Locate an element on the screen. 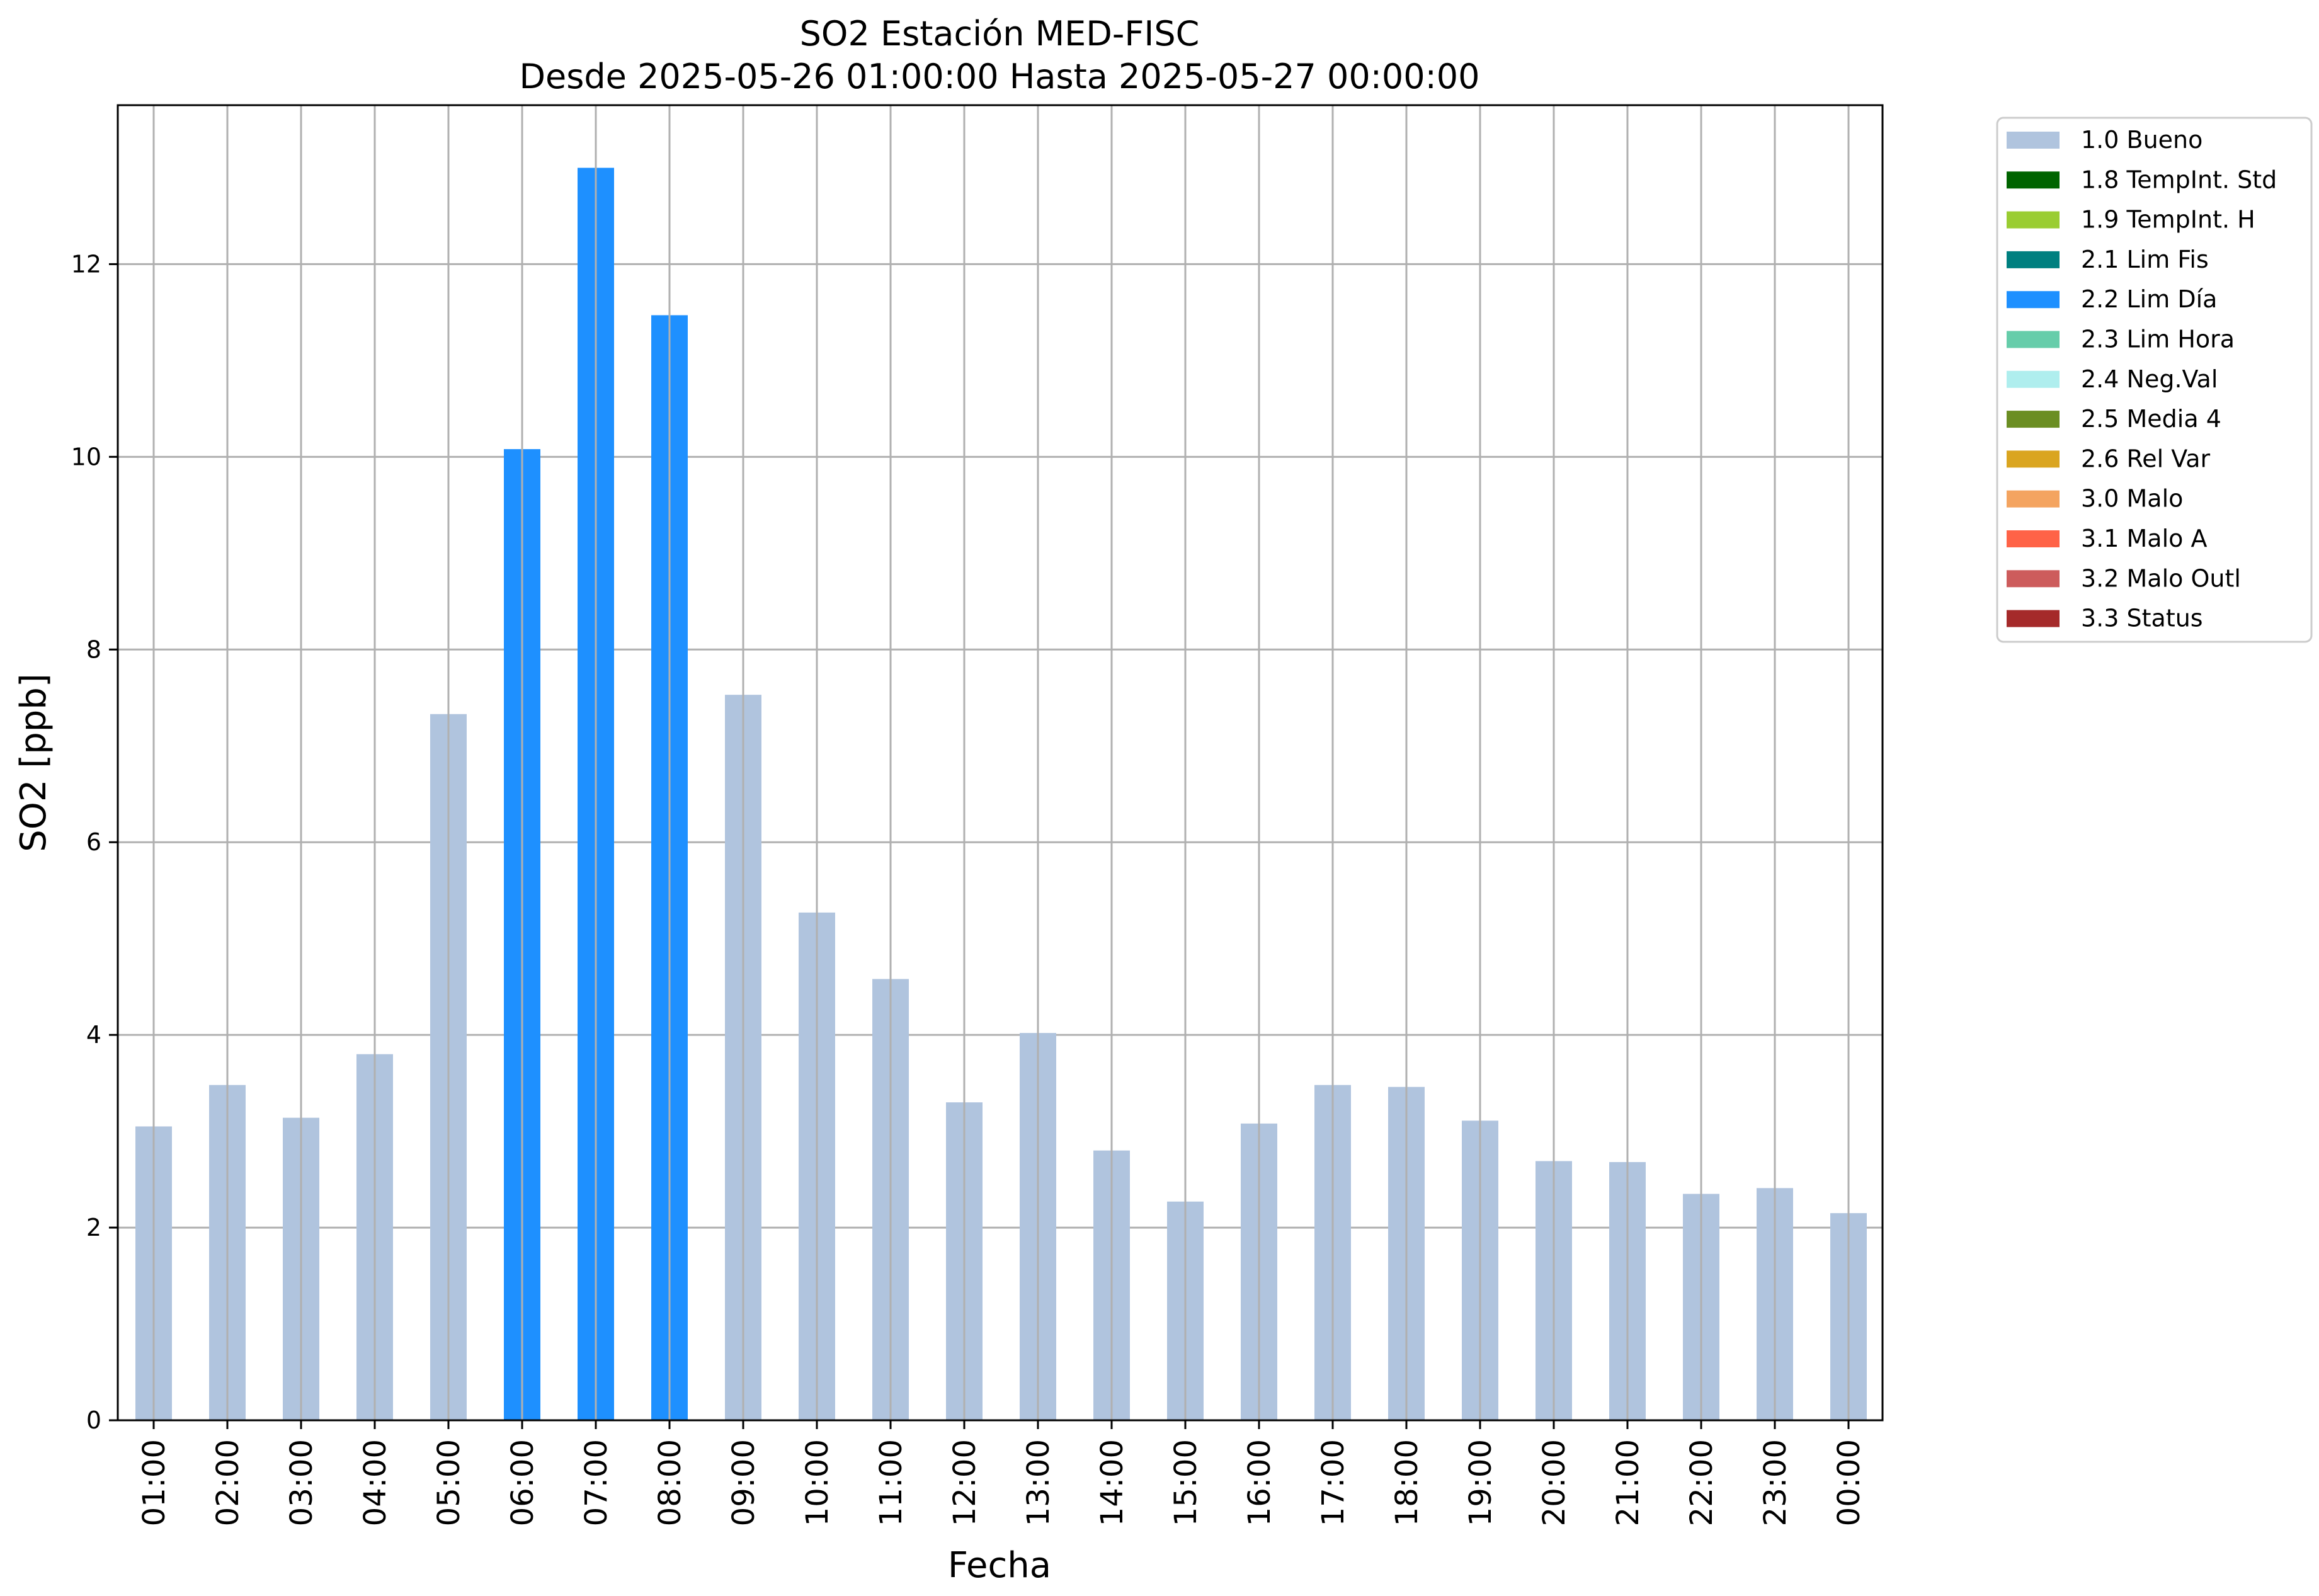  legend-label: 2.2 Lim Día is located at coordinates (2149, 299).